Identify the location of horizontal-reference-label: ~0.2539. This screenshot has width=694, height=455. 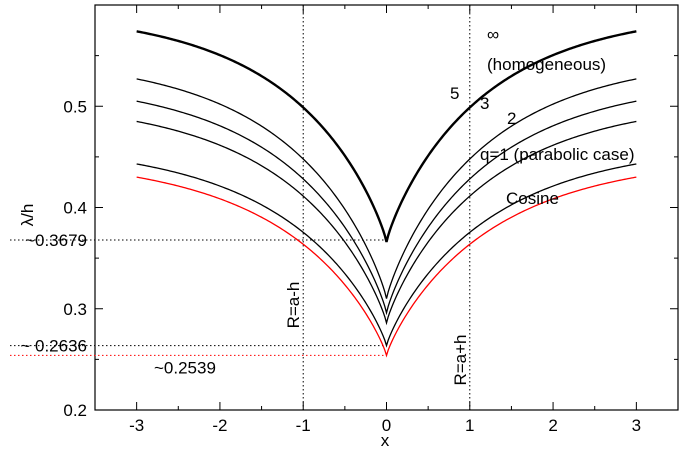
(185, 367).